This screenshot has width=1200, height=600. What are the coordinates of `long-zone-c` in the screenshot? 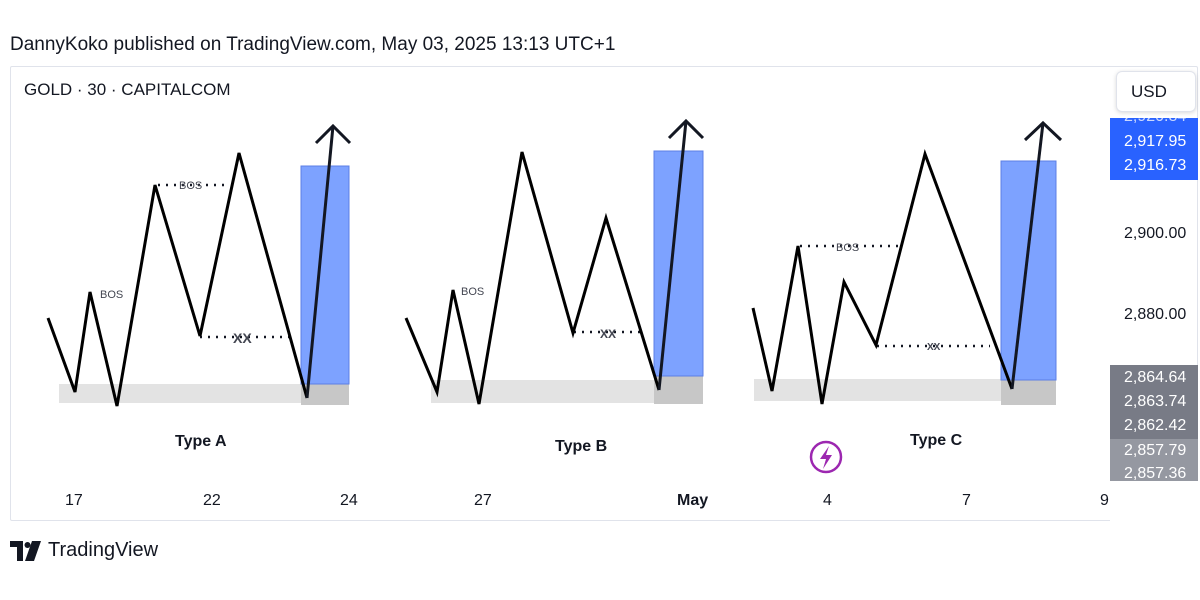 It's located at (1028, 270).